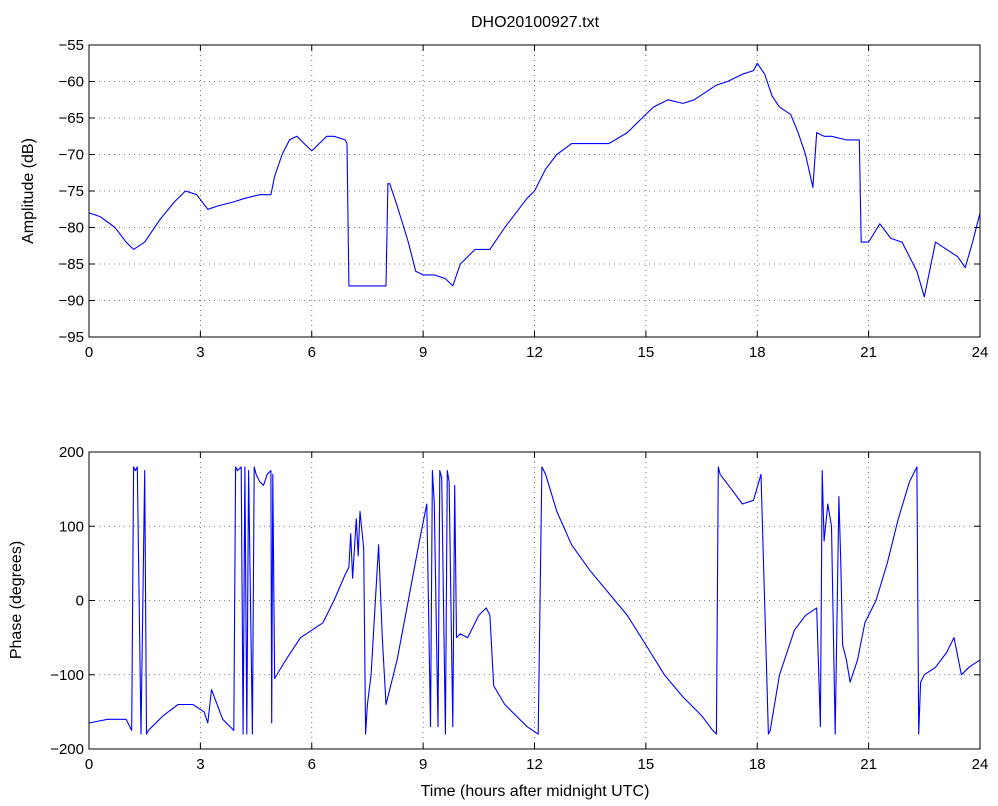  What do you see at coordinates (868, 352) in the screenshot?
I see `amplitude-x-tick-label: 21` at bounding box center [868, 352].